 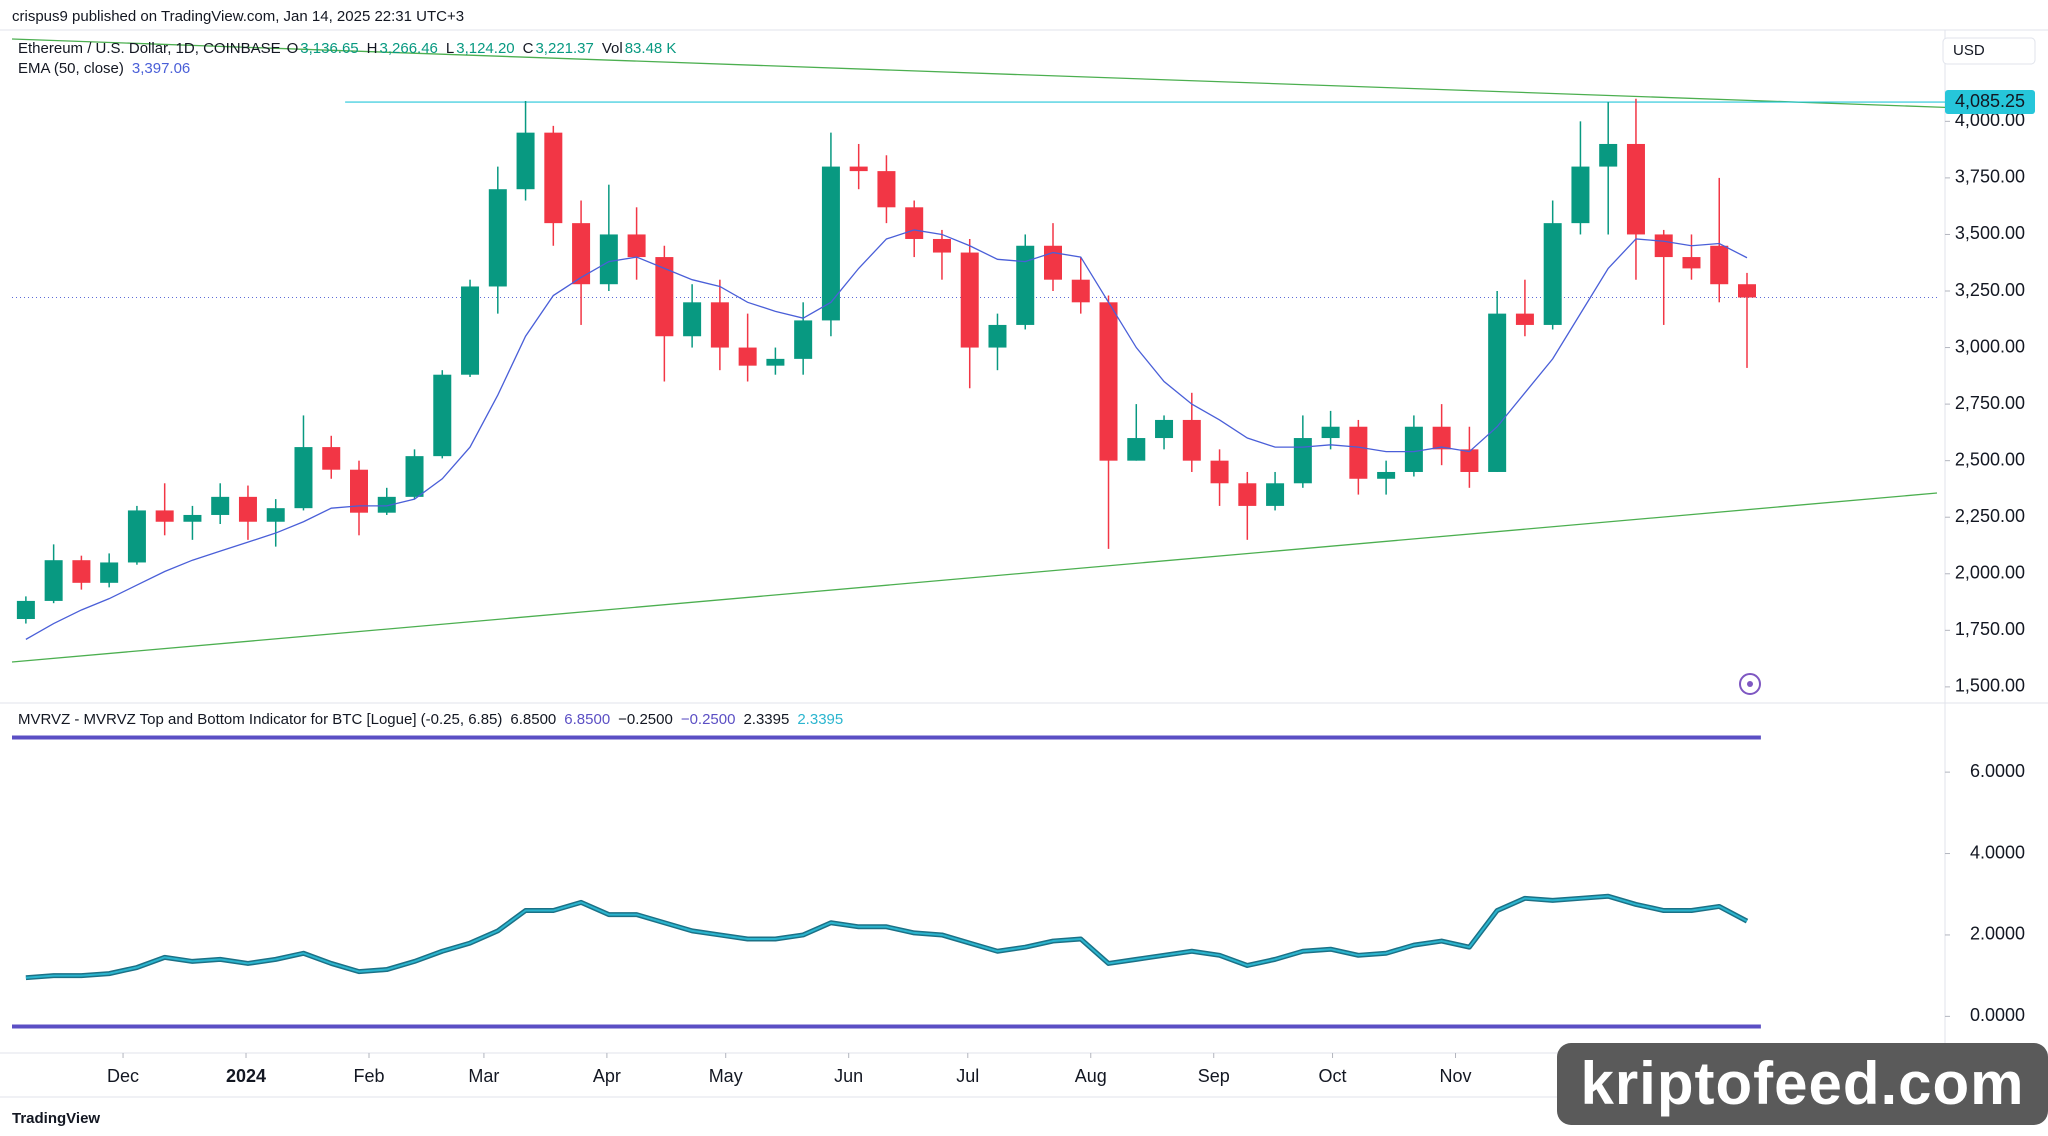 I want to click on price-label: 4,085.25, so click(x=1990, y=101).